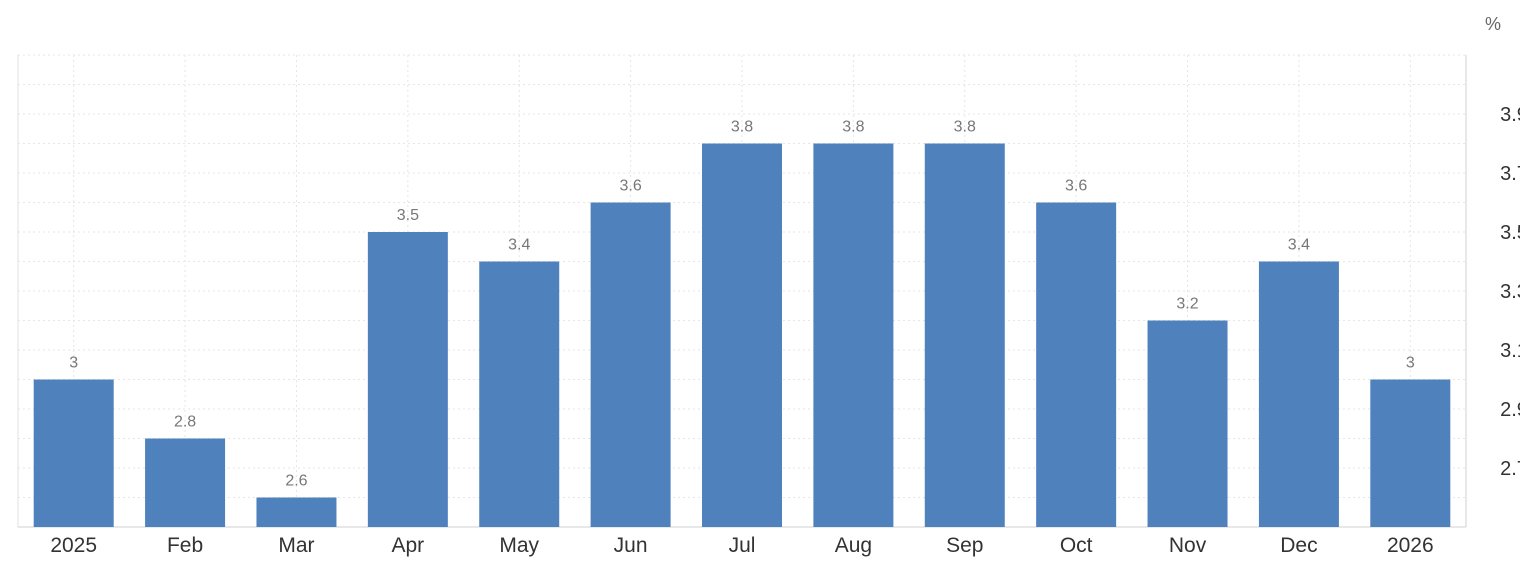 This screenshot has height=576, width=1520. I want to click on y-tick-label: 2.7, so click(1510, 469).